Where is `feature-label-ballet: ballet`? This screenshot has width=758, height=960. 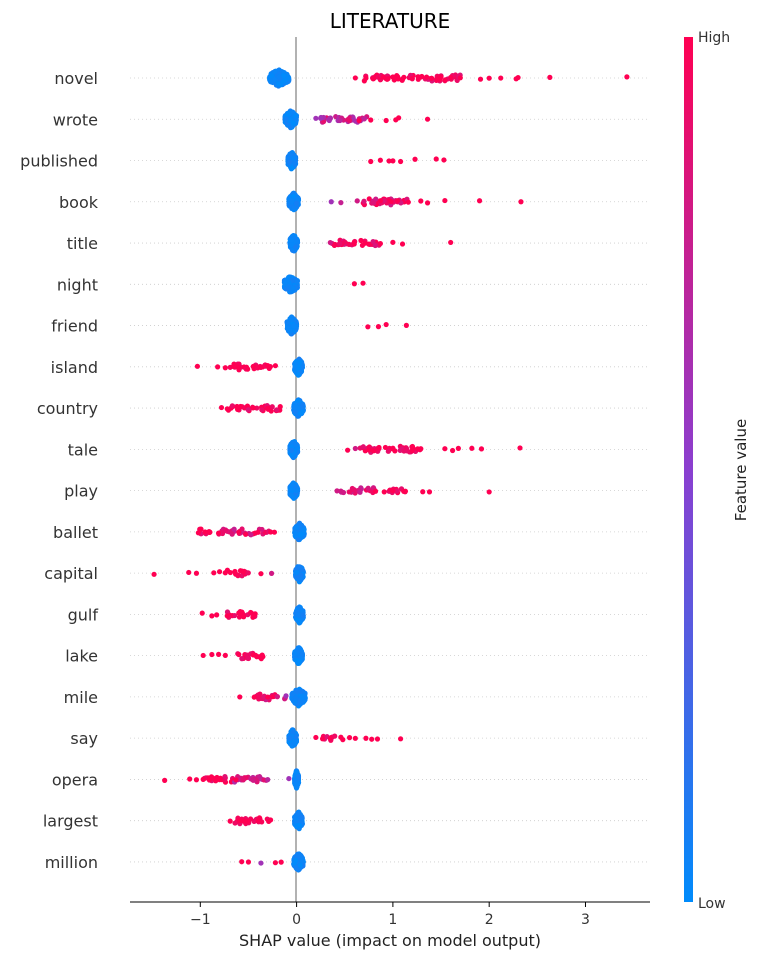
feature-label-ballet: ballet is located at coordinates (75, 532).